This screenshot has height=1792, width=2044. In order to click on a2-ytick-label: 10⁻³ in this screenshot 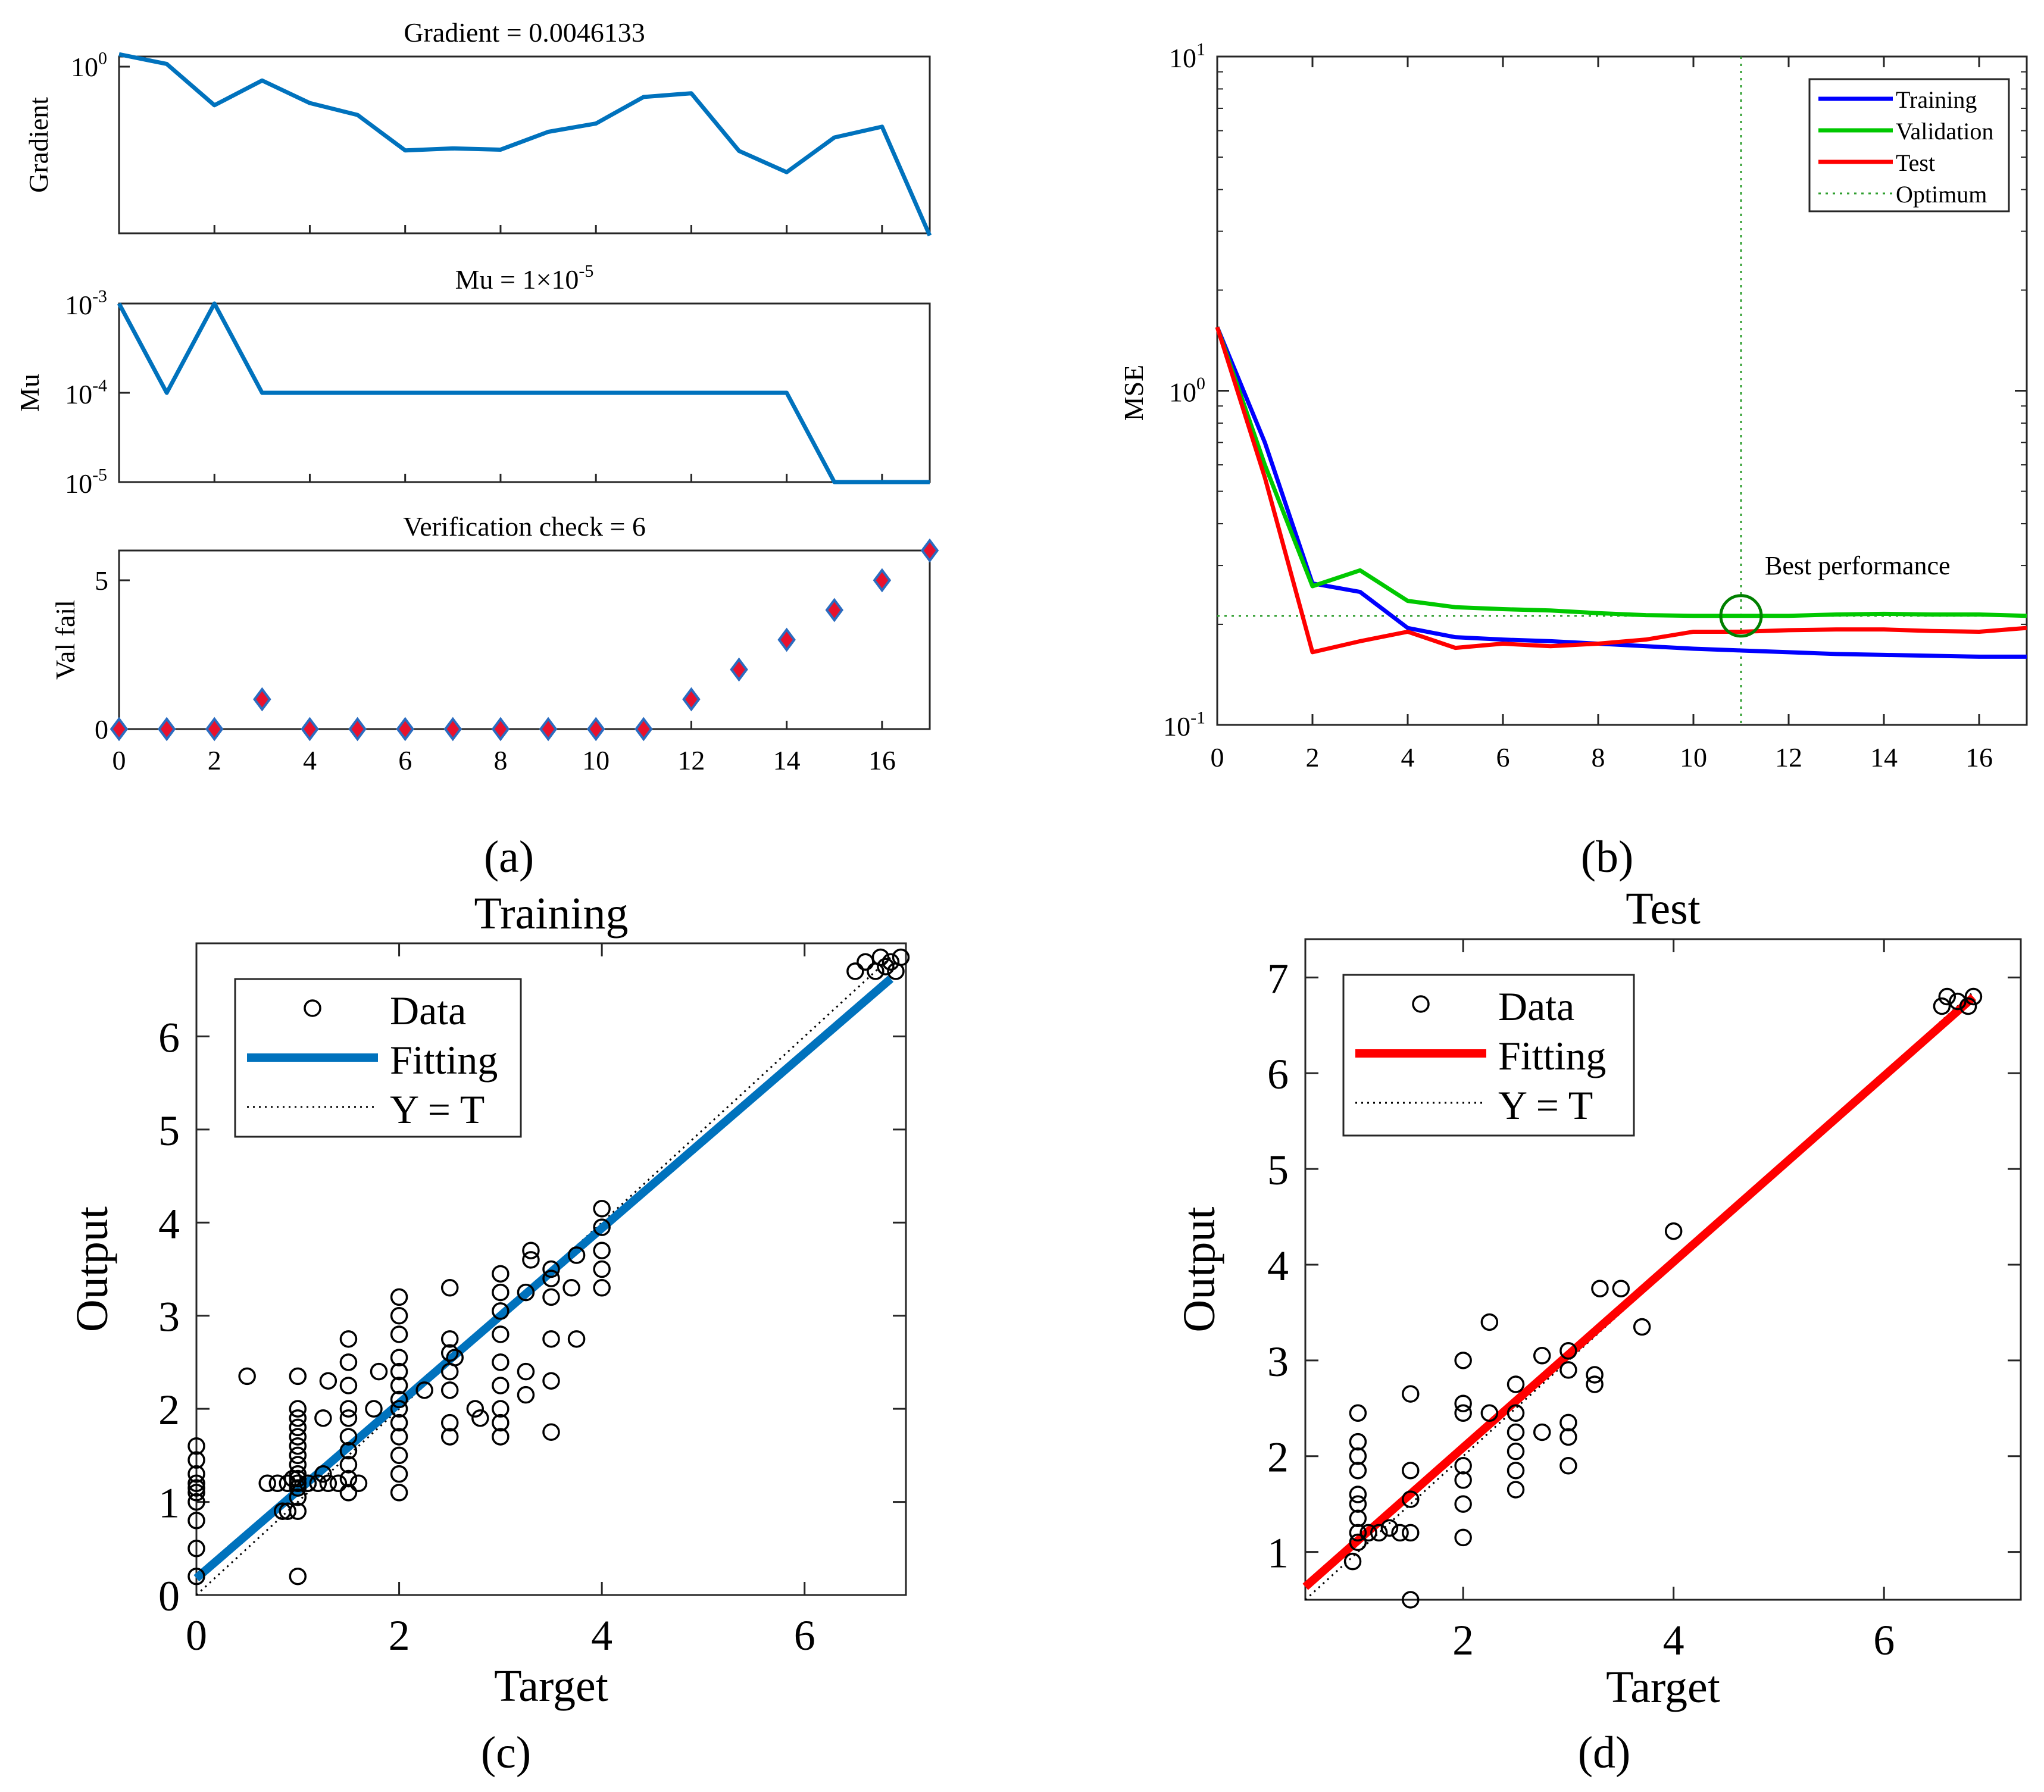, I will do `click(86, 303)`.